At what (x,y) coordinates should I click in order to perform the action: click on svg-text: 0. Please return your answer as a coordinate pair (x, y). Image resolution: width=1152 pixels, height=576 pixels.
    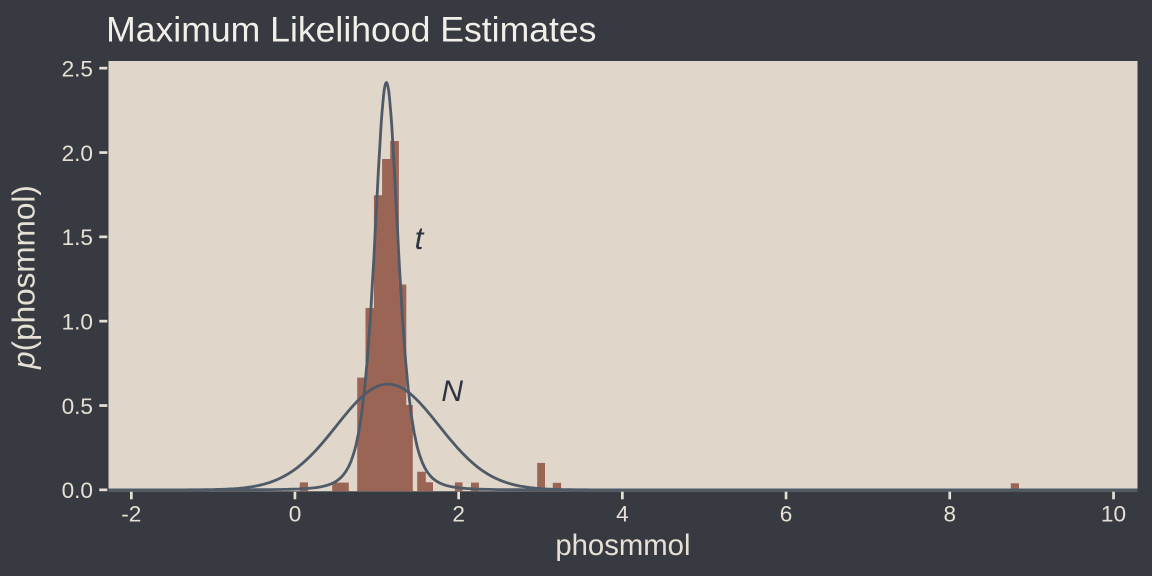
    Looking at the image, I should click on (295, 513).